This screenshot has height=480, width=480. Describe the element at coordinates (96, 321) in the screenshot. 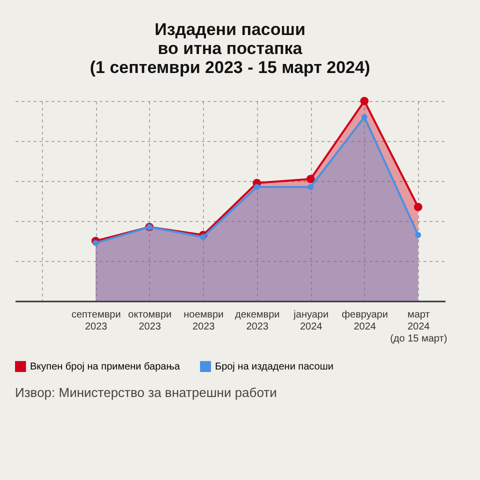

I see `x-tick-label: септември 2023` at that location.